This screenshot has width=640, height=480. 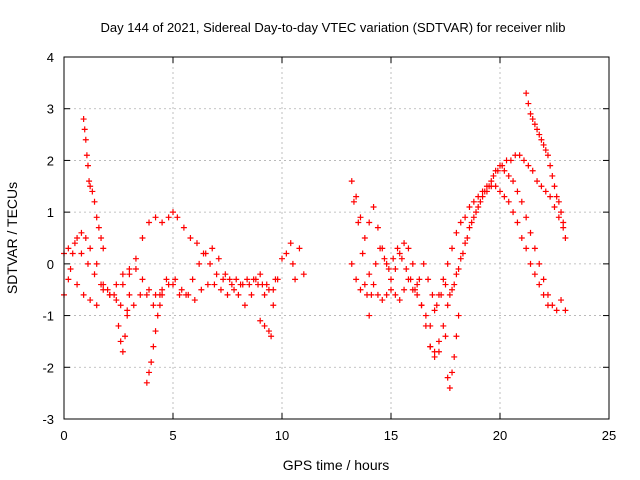 I want to click on x-tick-label: 0, so click(x=63, y=435).